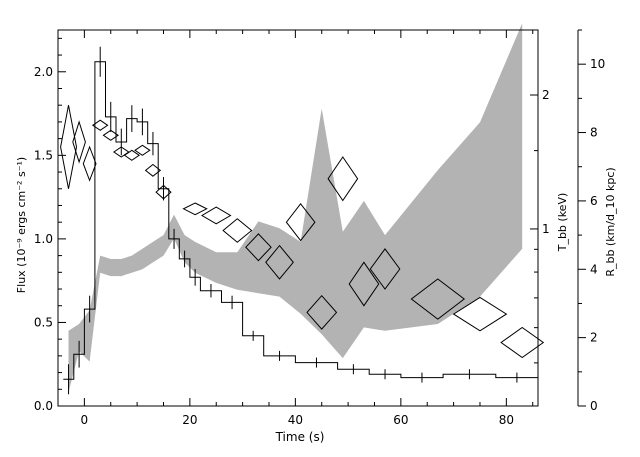 Image resolution: width=640 pixels, height=457 pixels. I want to click on x-tick-label: 60, so click(400, 420).